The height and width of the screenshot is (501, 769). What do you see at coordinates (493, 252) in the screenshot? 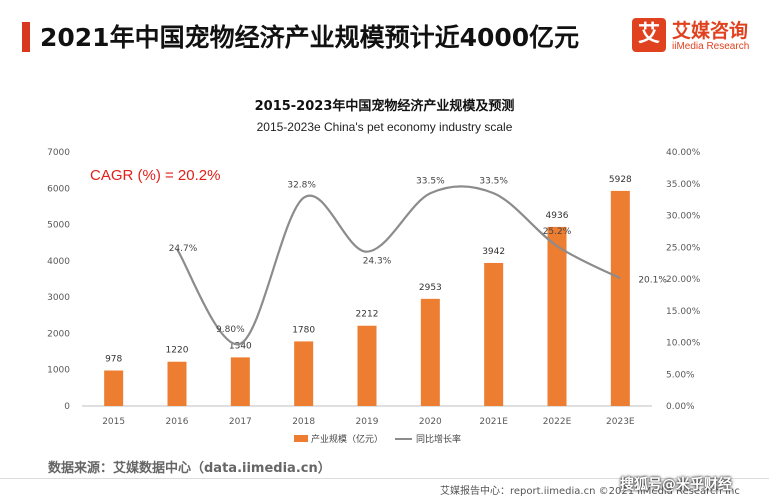
I see `bar-value-label: 3942` at bounding box center [493, 252].